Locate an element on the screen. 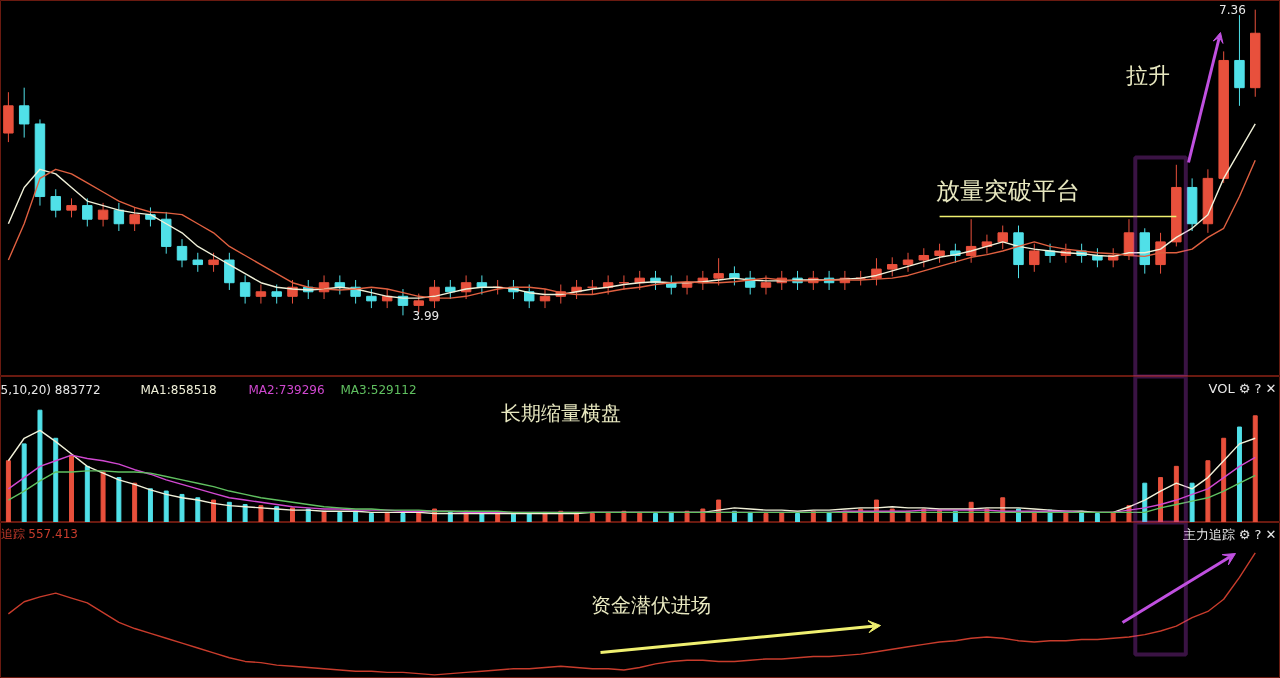  annotation: 长期缩量横盘 is located at coordinates (560, 412).